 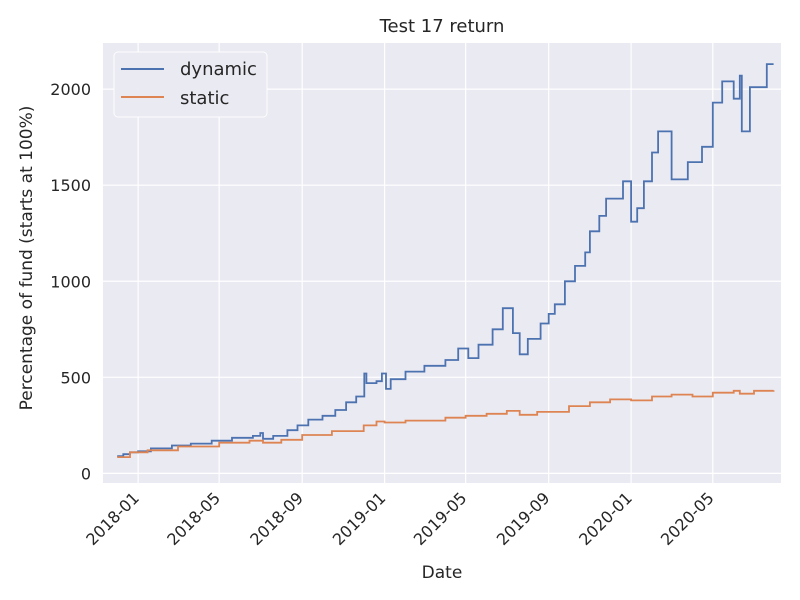 What do you see at coordinates (190, 84) in the screenshot?
I see `legend: dynamic static` at bounding box center [190, 84].